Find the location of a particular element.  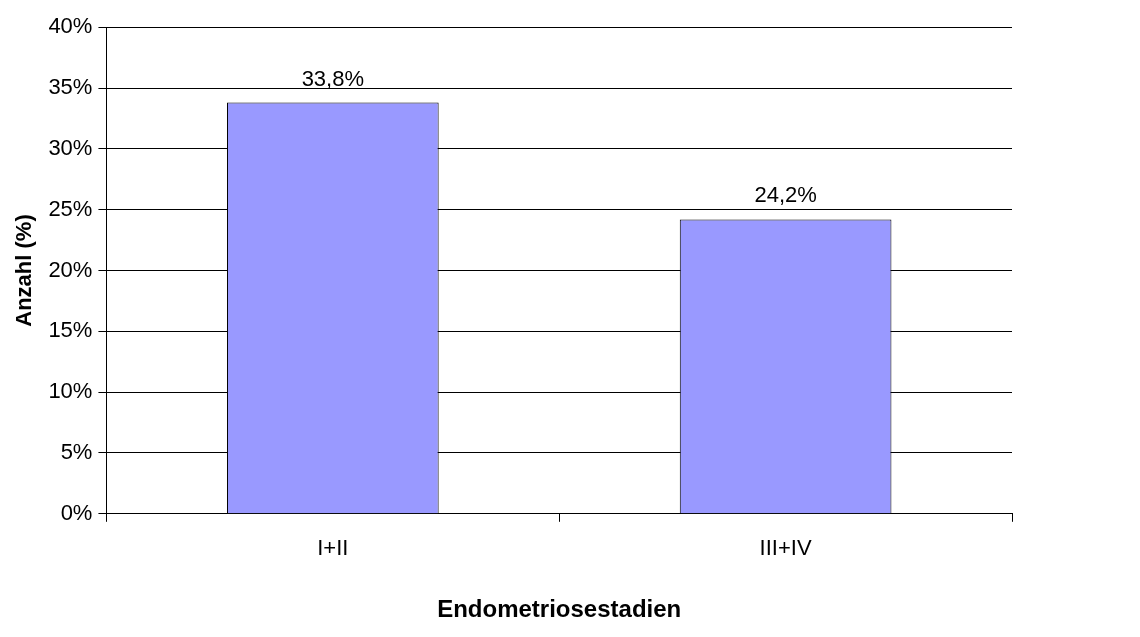

y-tick-label: 25% is located at coordinates (70, 208).